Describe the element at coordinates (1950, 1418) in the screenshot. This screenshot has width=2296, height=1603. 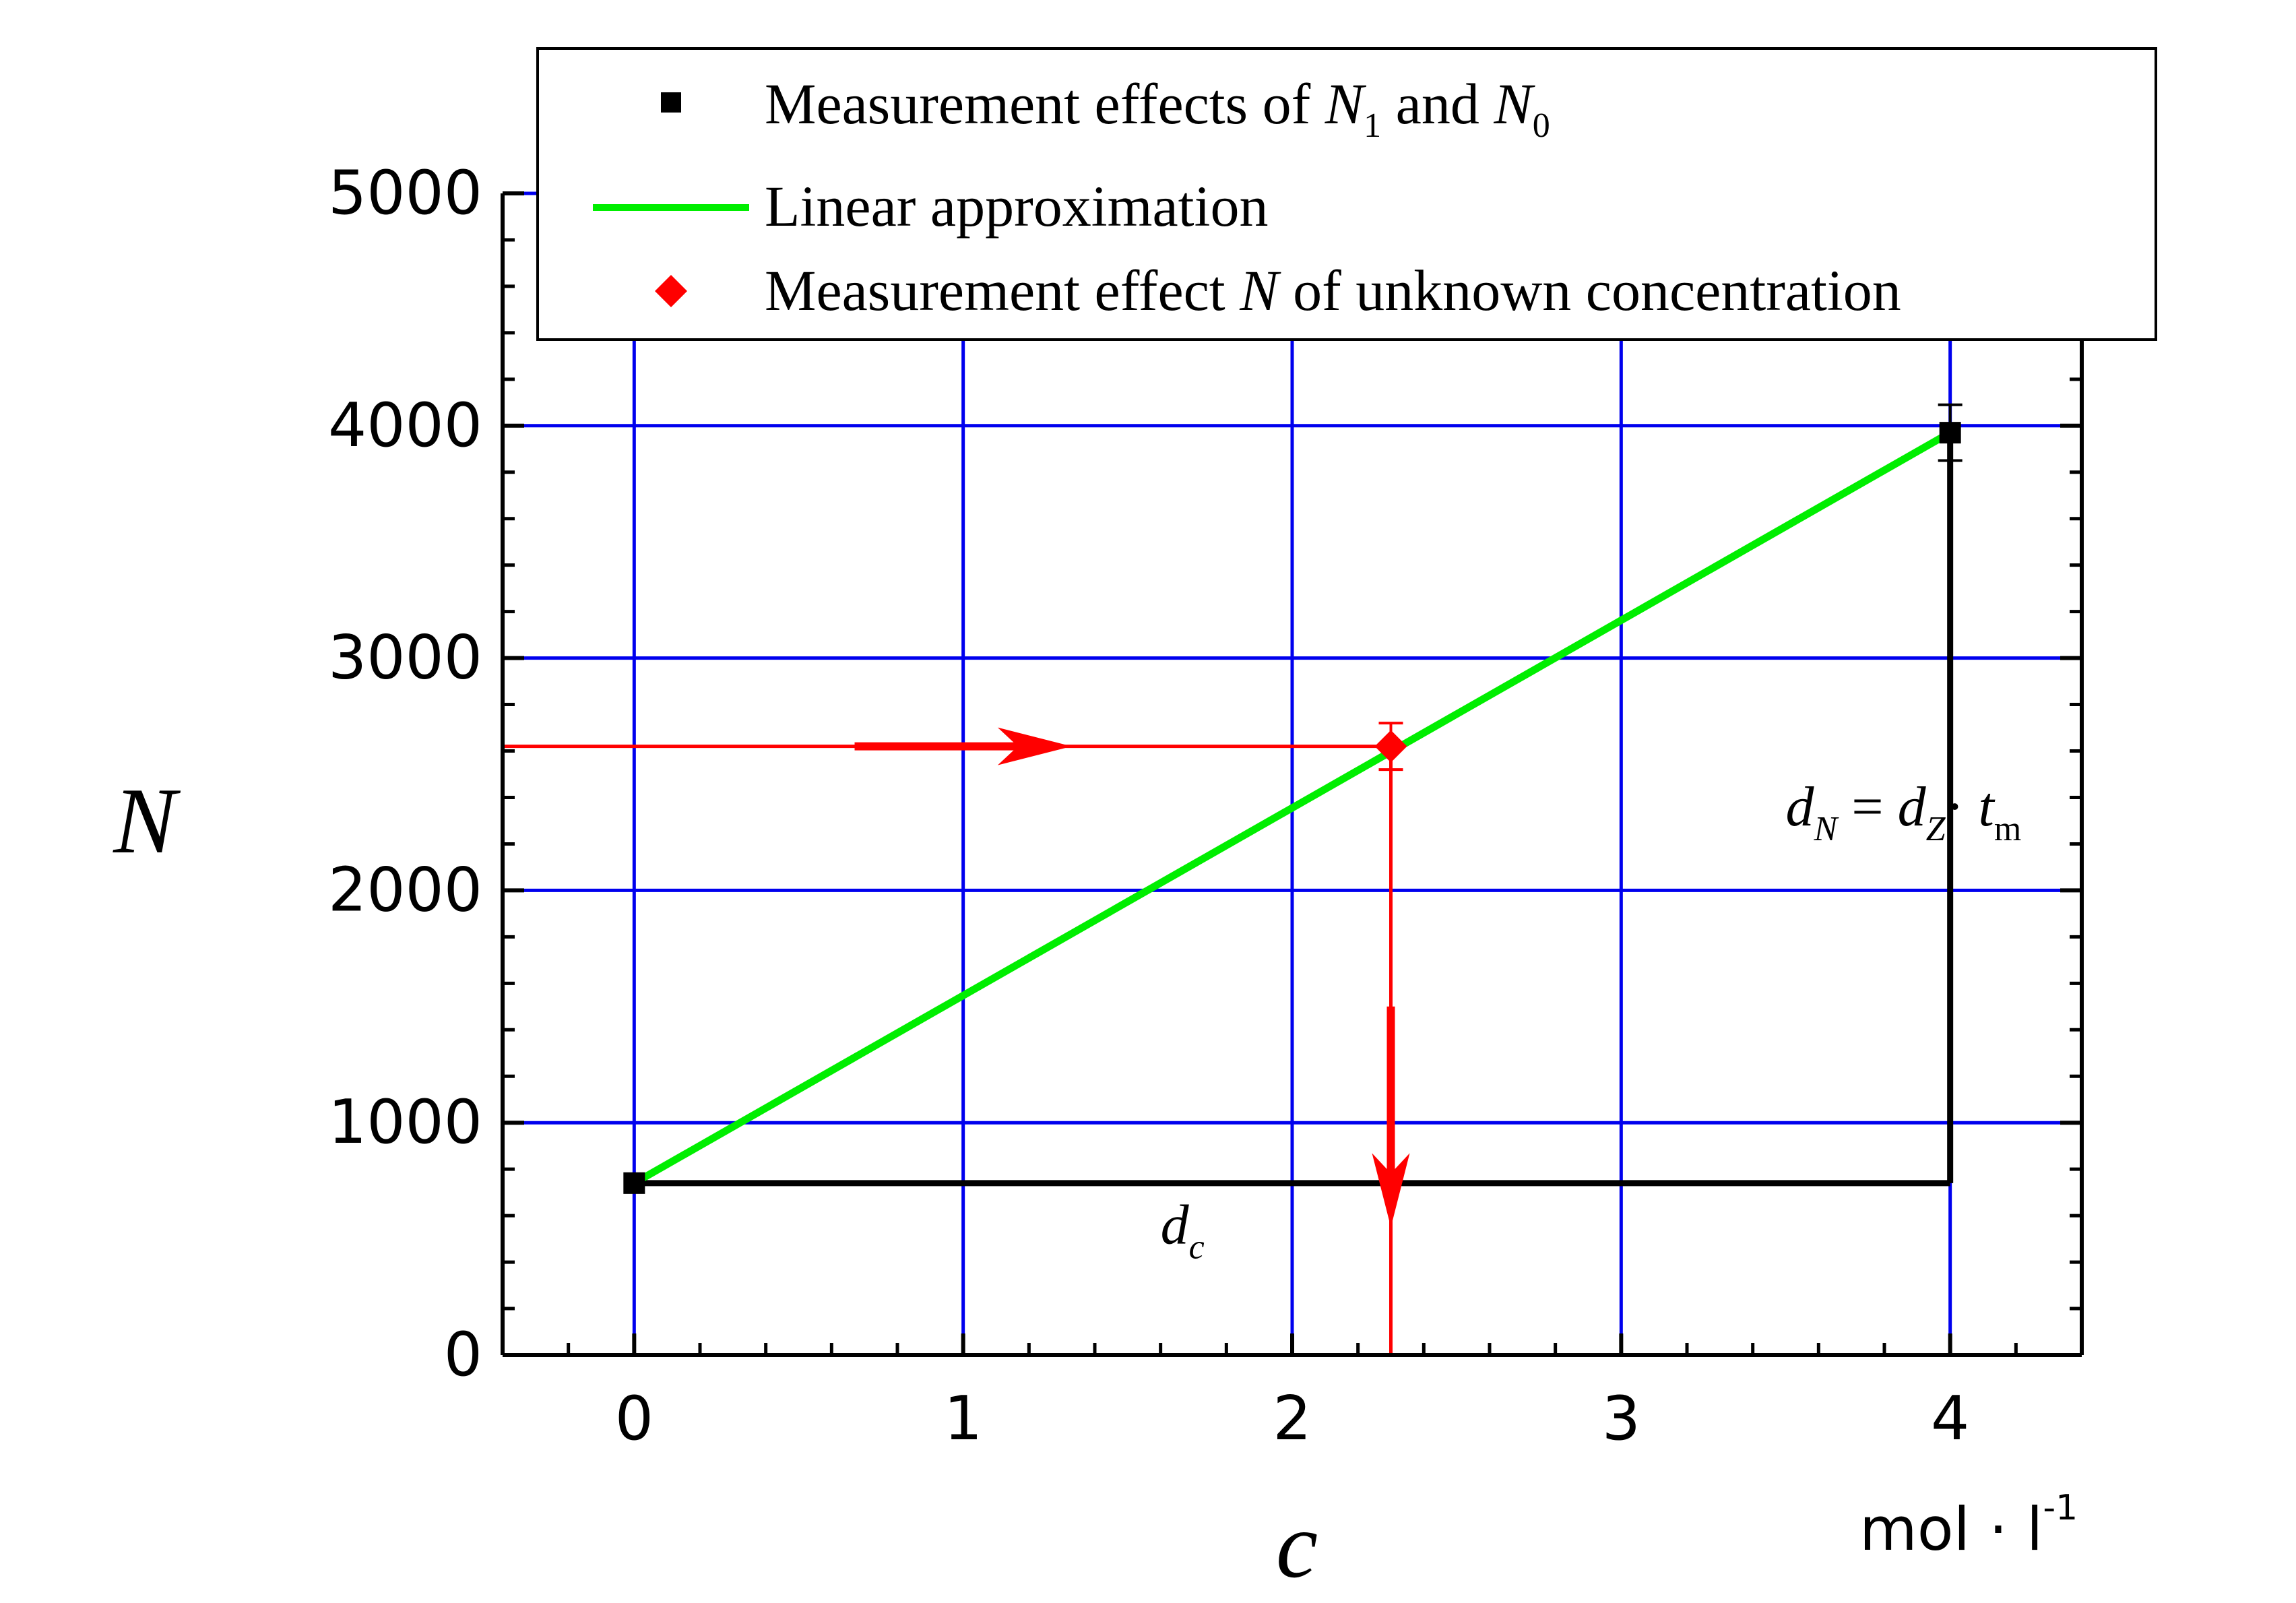
I see `x-tick-label: 4` at that location.